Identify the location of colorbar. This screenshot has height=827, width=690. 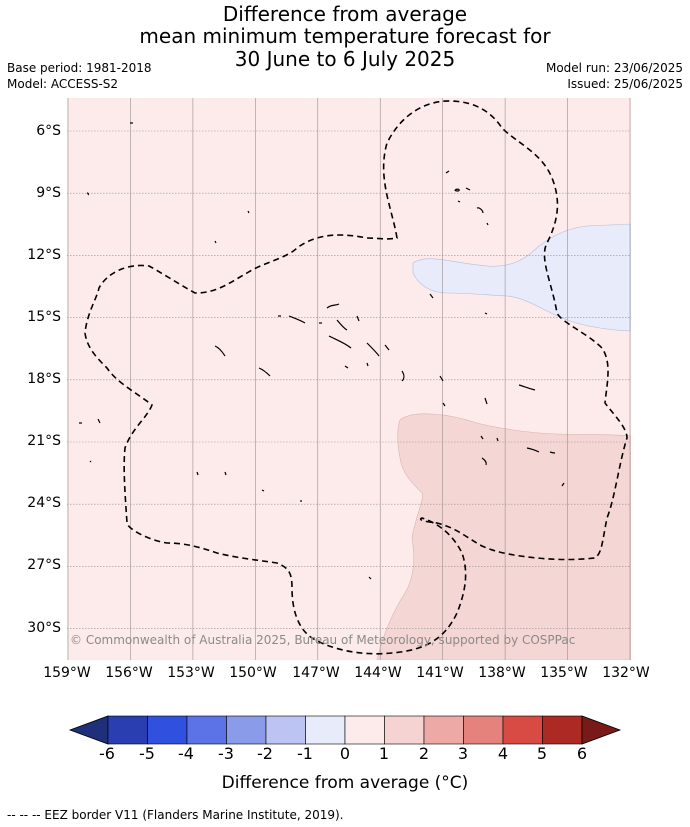
(345, 730).